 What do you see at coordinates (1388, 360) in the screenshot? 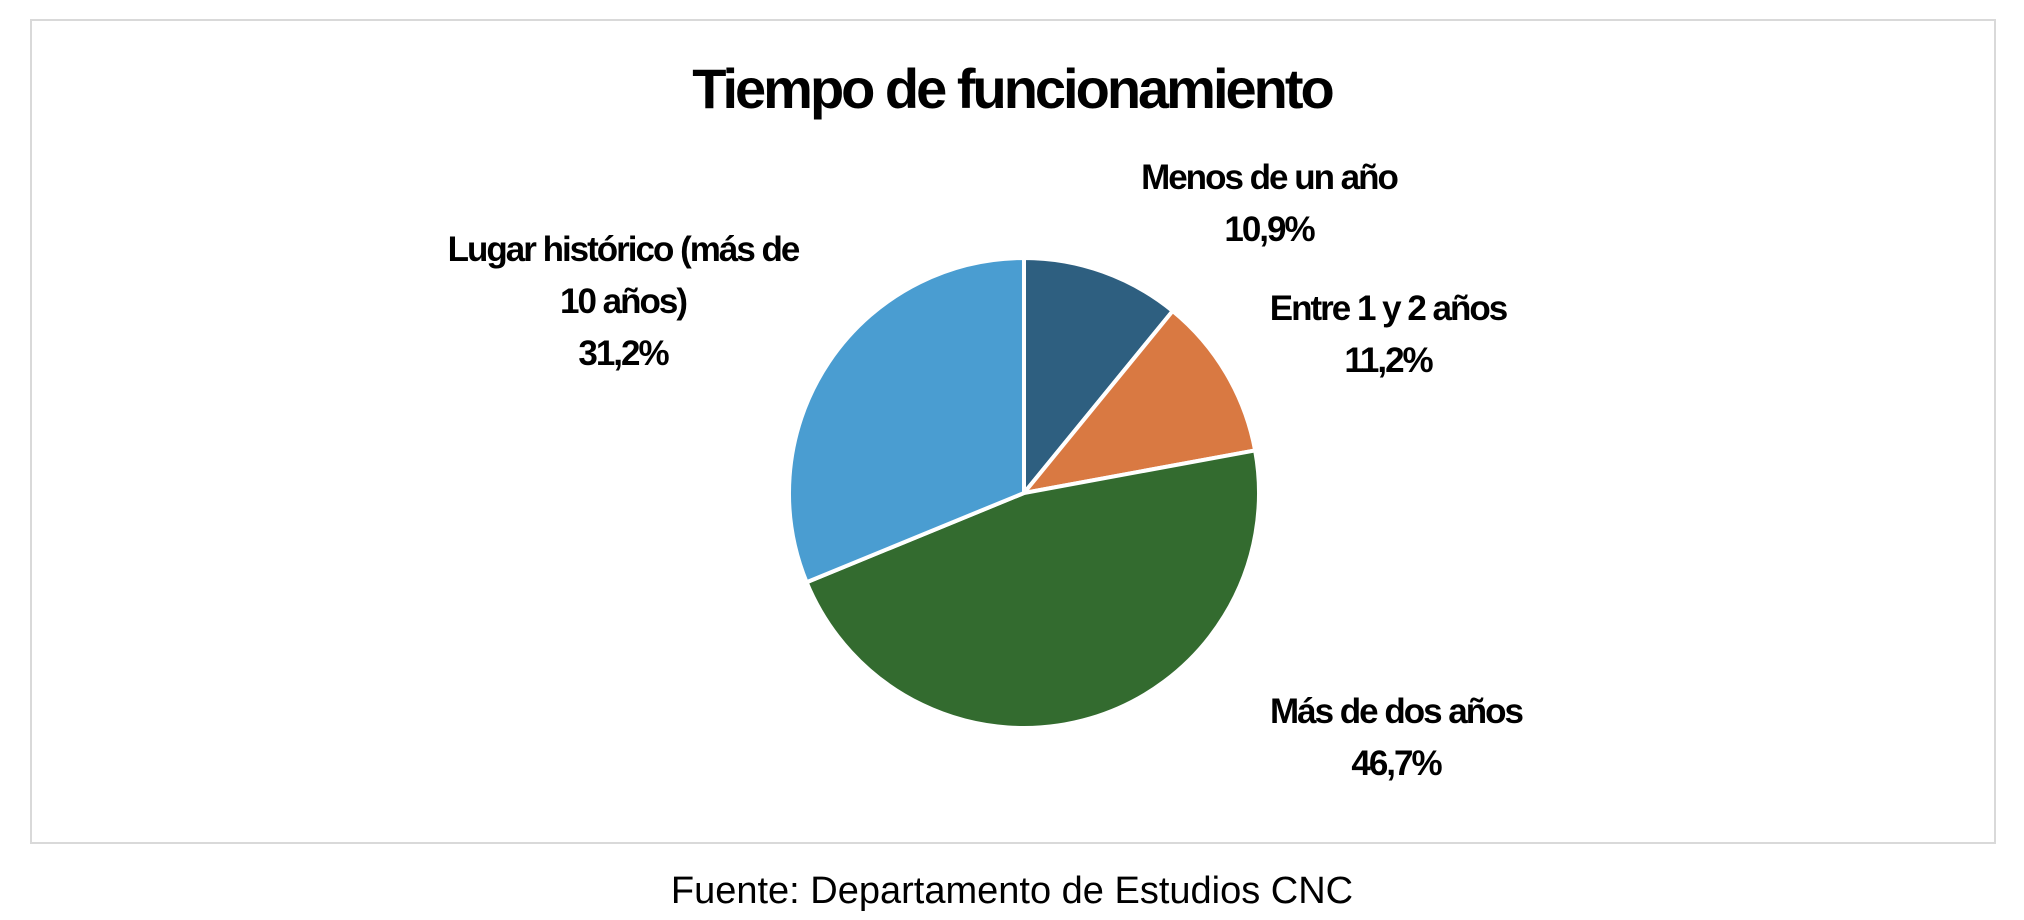
I see `value-label: 11,2%` at bounding box center [1388, 360].